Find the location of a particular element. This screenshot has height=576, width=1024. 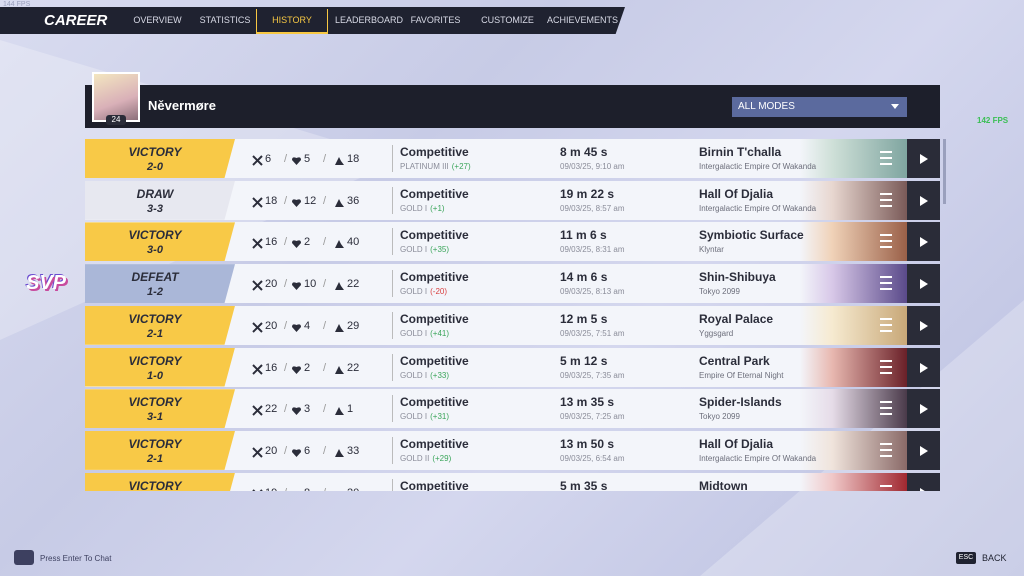

kills: 18 is located at coordinates (271, 200).